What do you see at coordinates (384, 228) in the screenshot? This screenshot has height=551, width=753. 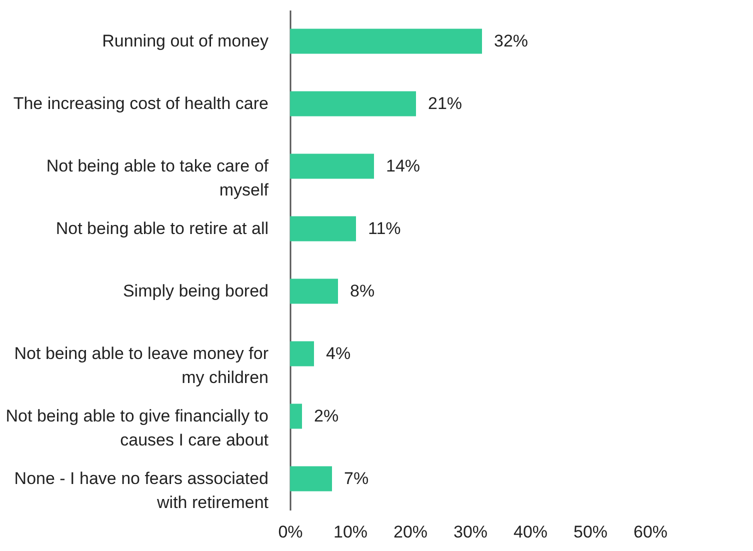 I see `data-label: 11%` at bounding box center [384, 228].